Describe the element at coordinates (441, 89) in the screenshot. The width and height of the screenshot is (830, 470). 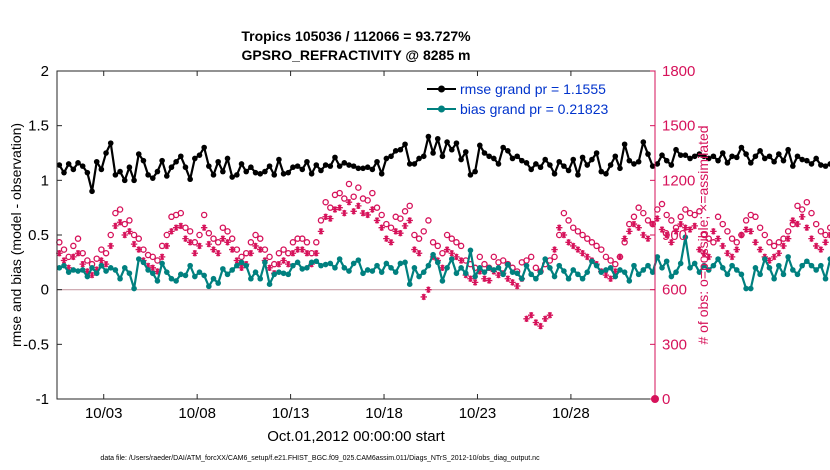
I see `legend-rmse-marker` at that location.